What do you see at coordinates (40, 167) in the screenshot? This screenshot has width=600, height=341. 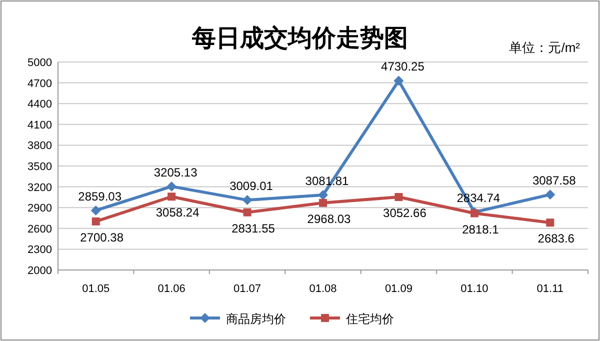 I see `y-tick-label: 3500` at bounding box center [40, 167].